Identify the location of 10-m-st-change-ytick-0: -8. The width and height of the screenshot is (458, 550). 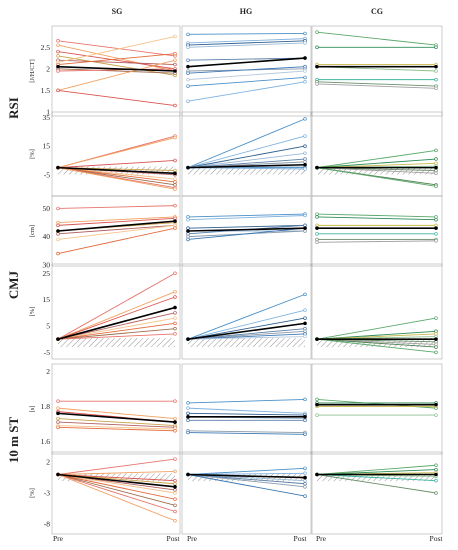
(47, 523).